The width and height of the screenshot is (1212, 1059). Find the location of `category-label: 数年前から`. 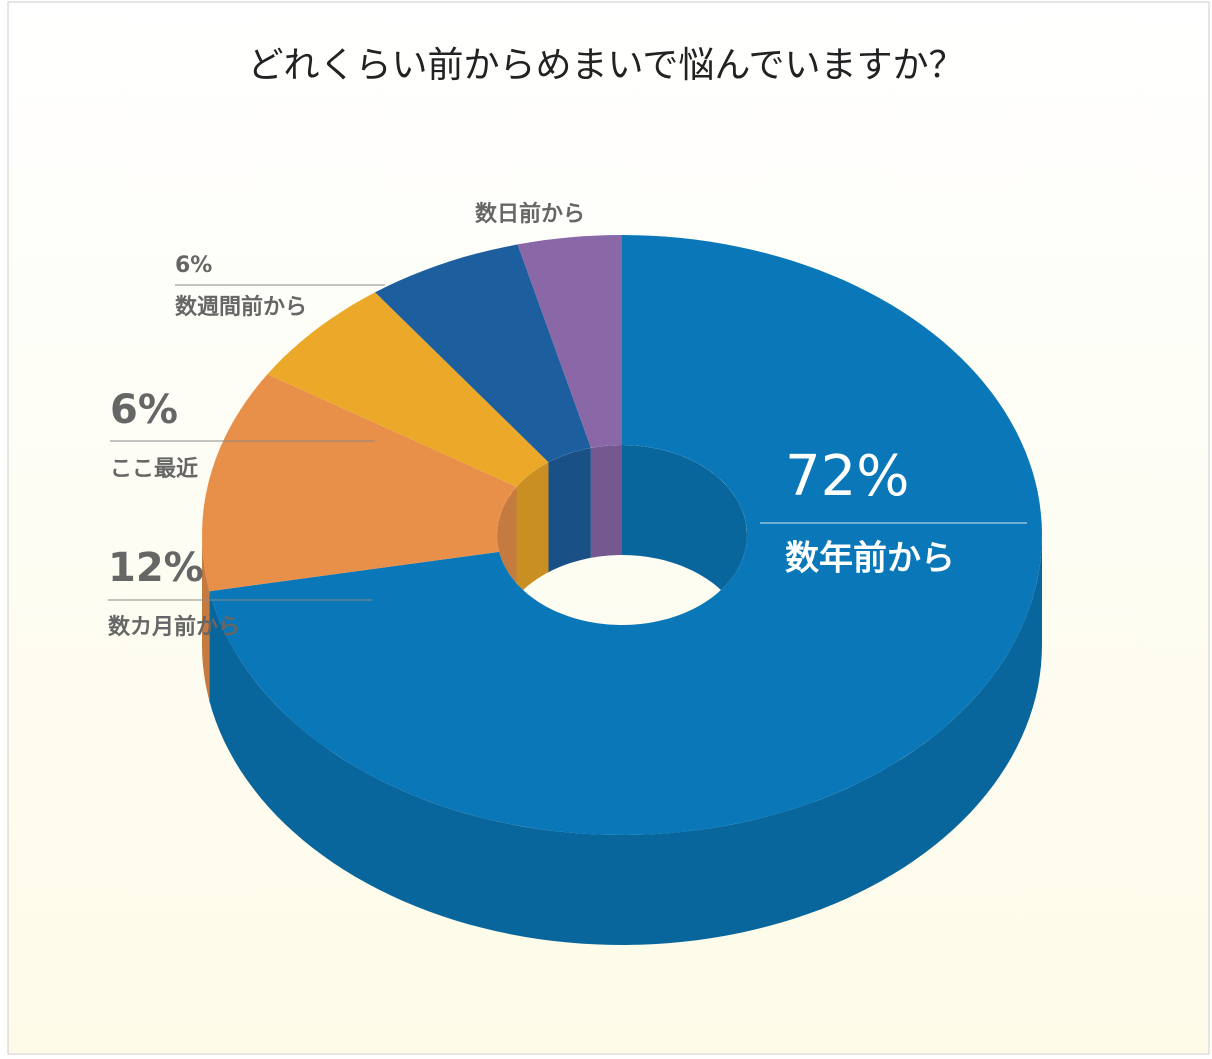

category-label: 数年前から is located at coordinates (870, 559).